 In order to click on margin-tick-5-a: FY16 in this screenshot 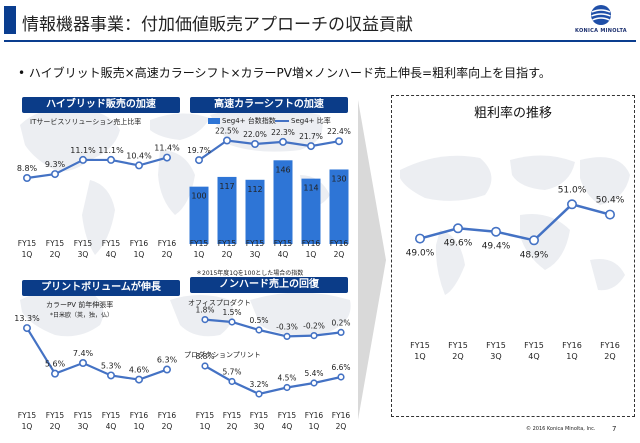, I will do `click(610, 345)`.